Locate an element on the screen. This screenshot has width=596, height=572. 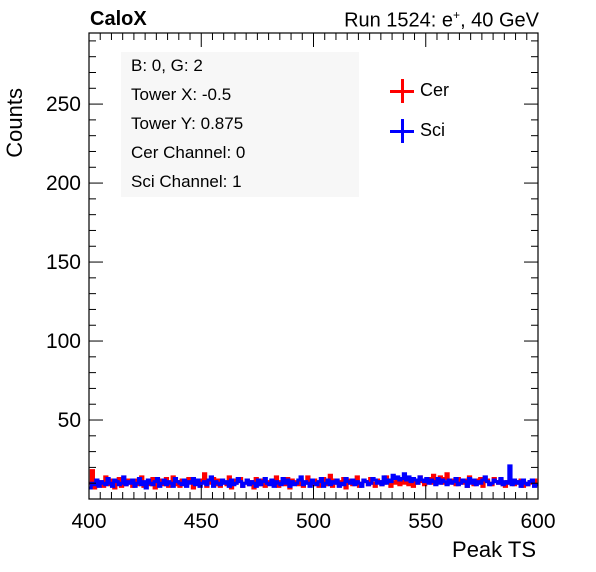
info-line-cer-channel: Cer Channel: 0 is located at coordinates (188, 152).